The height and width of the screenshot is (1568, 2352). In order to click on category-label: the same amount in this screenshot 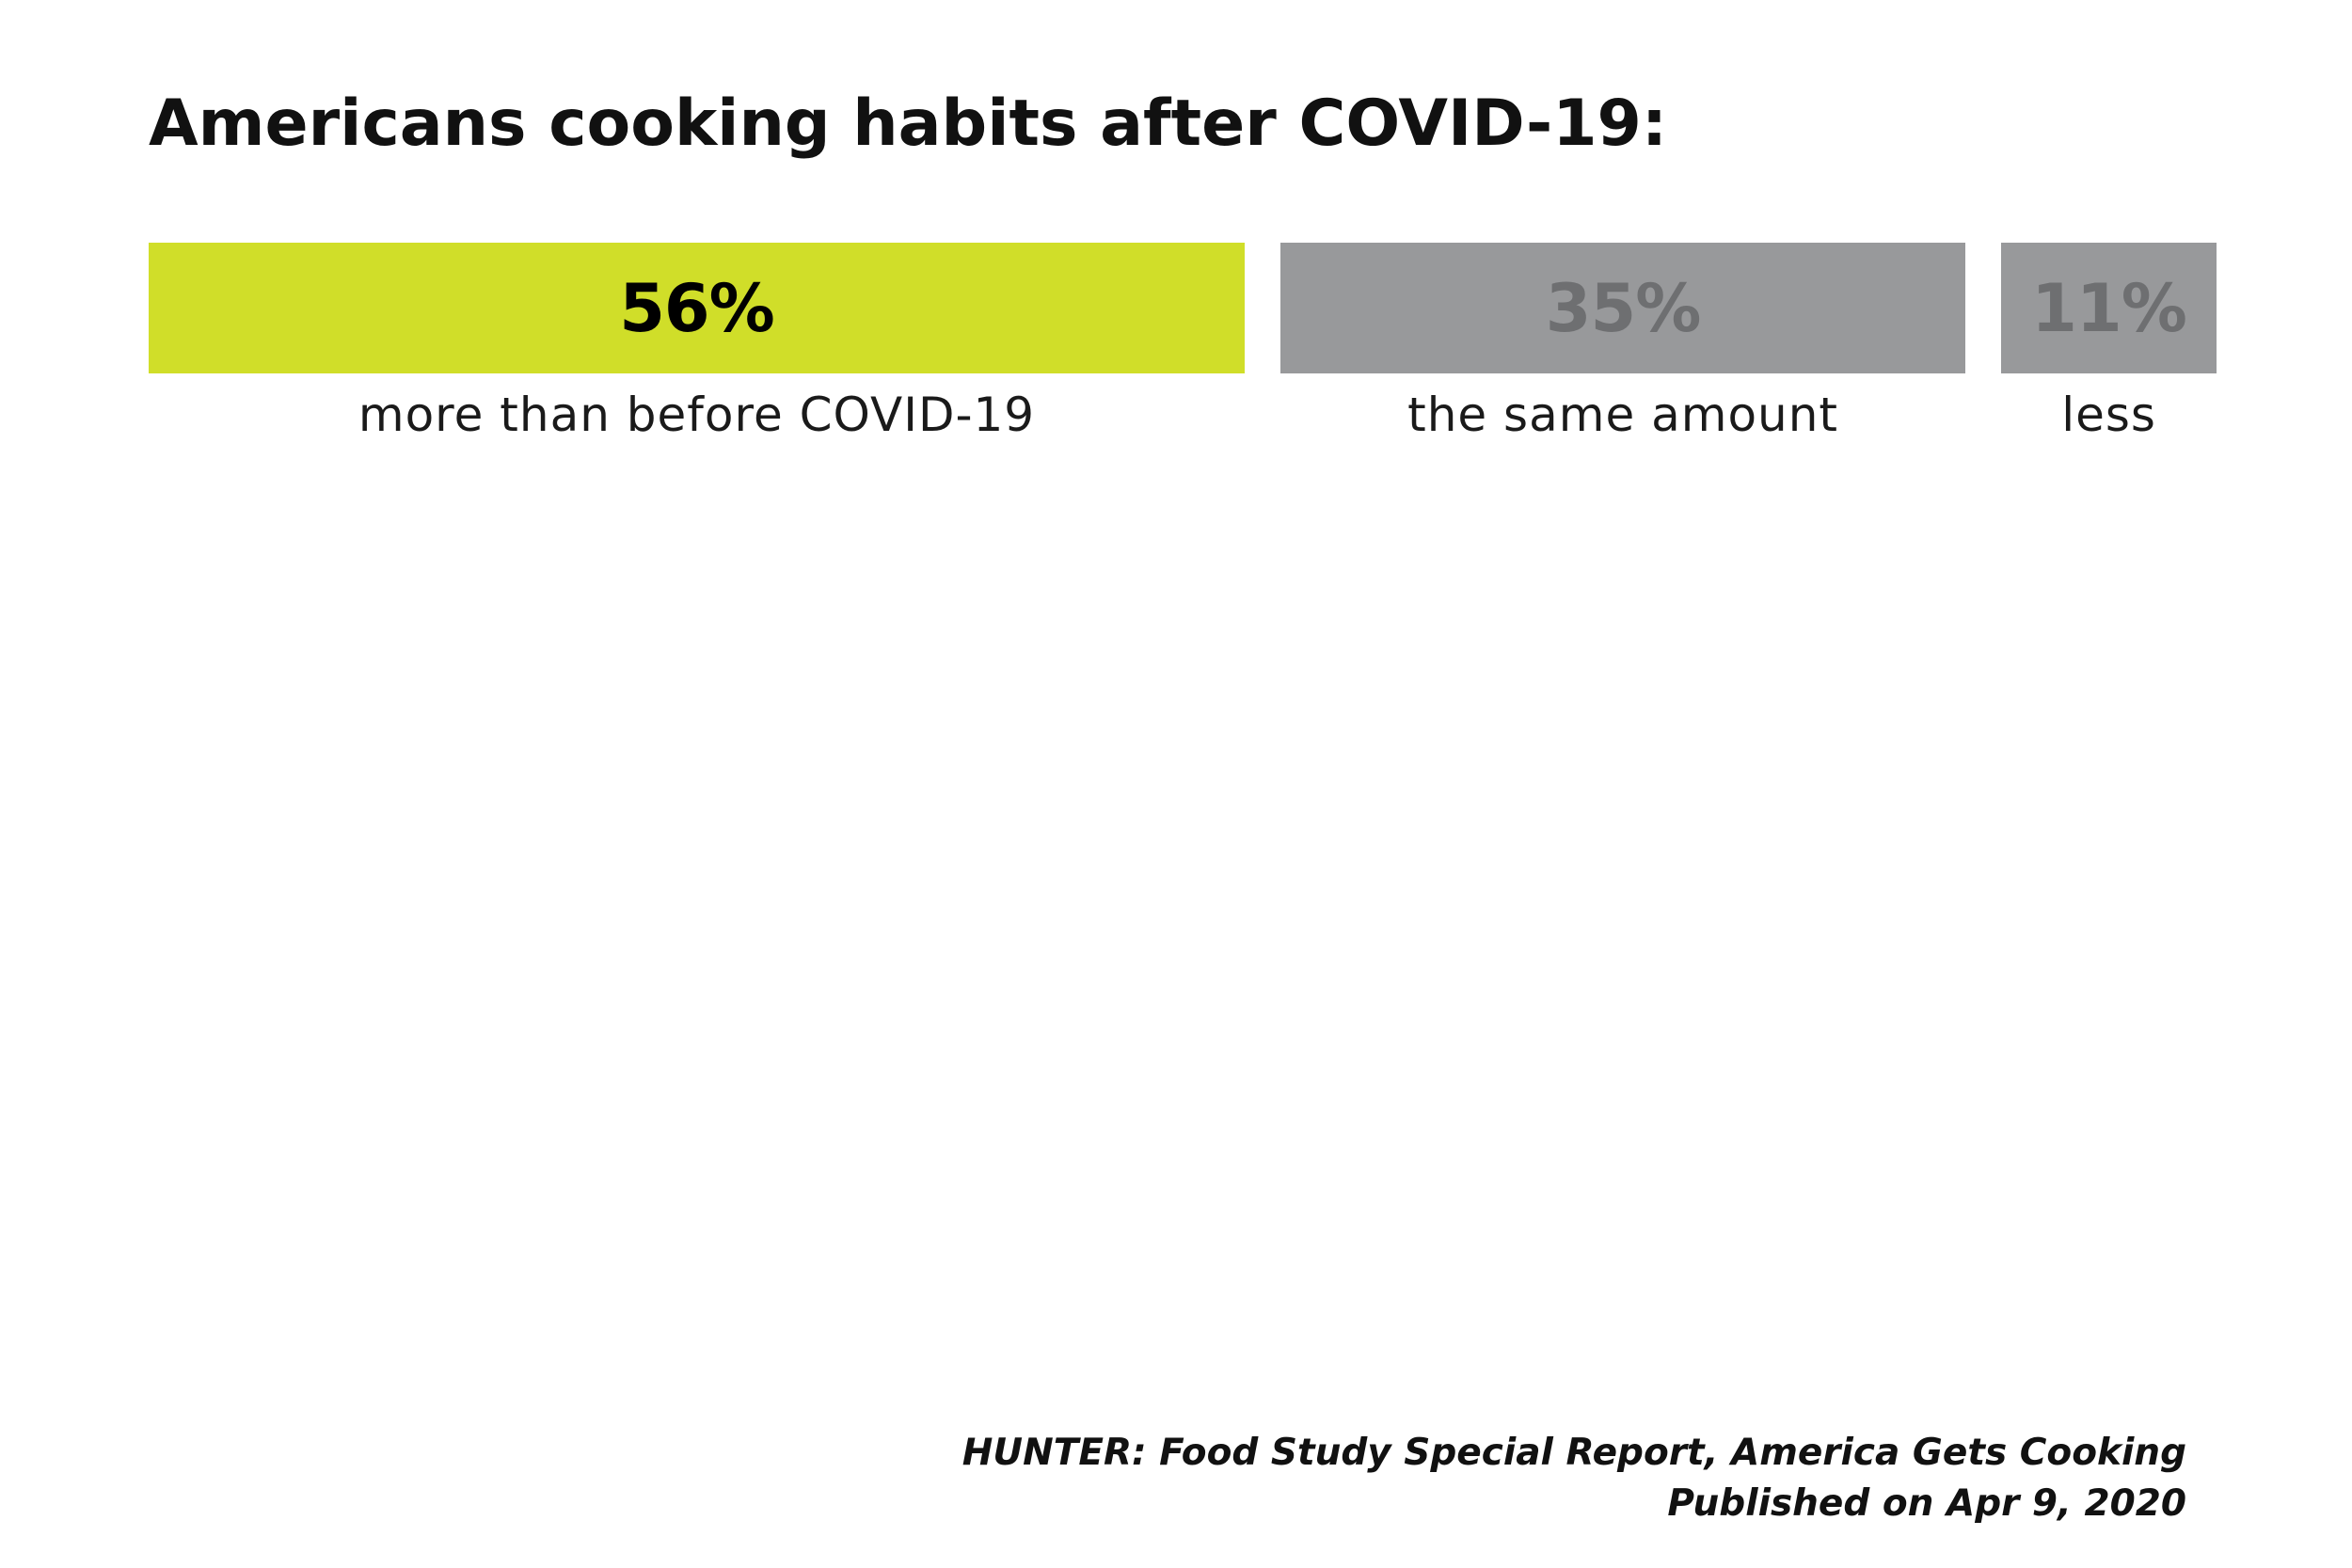, I will do `click(1623, 415)`.